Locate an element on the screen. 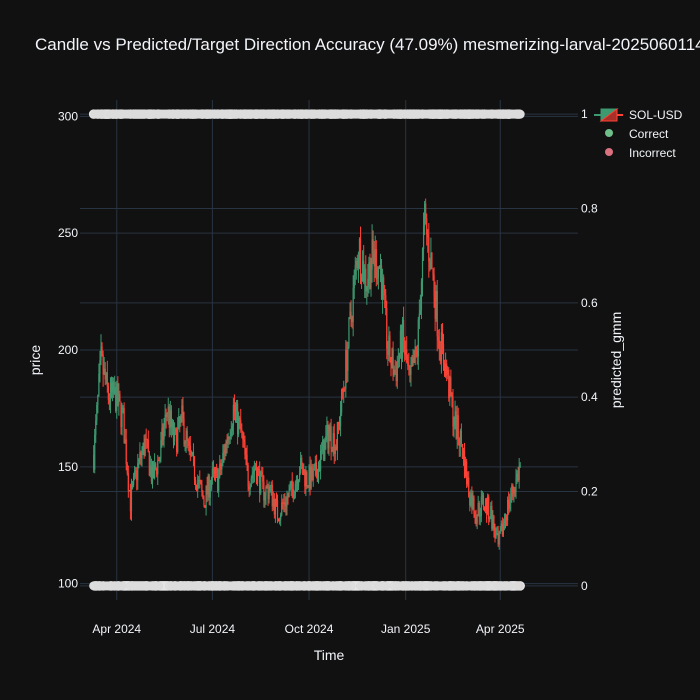 This screenshot has height=700, width=700. y2-tick-label: 1 is located at coordinates (584, 114).